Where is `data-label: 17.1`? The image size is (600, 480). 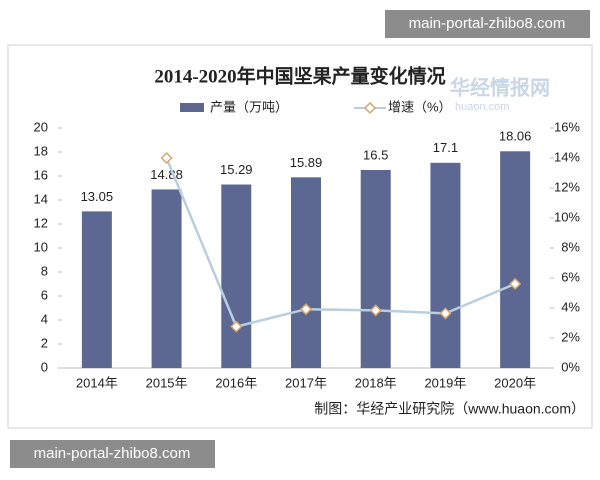 data-label: 17.1 is located at coordinates (445, 147).